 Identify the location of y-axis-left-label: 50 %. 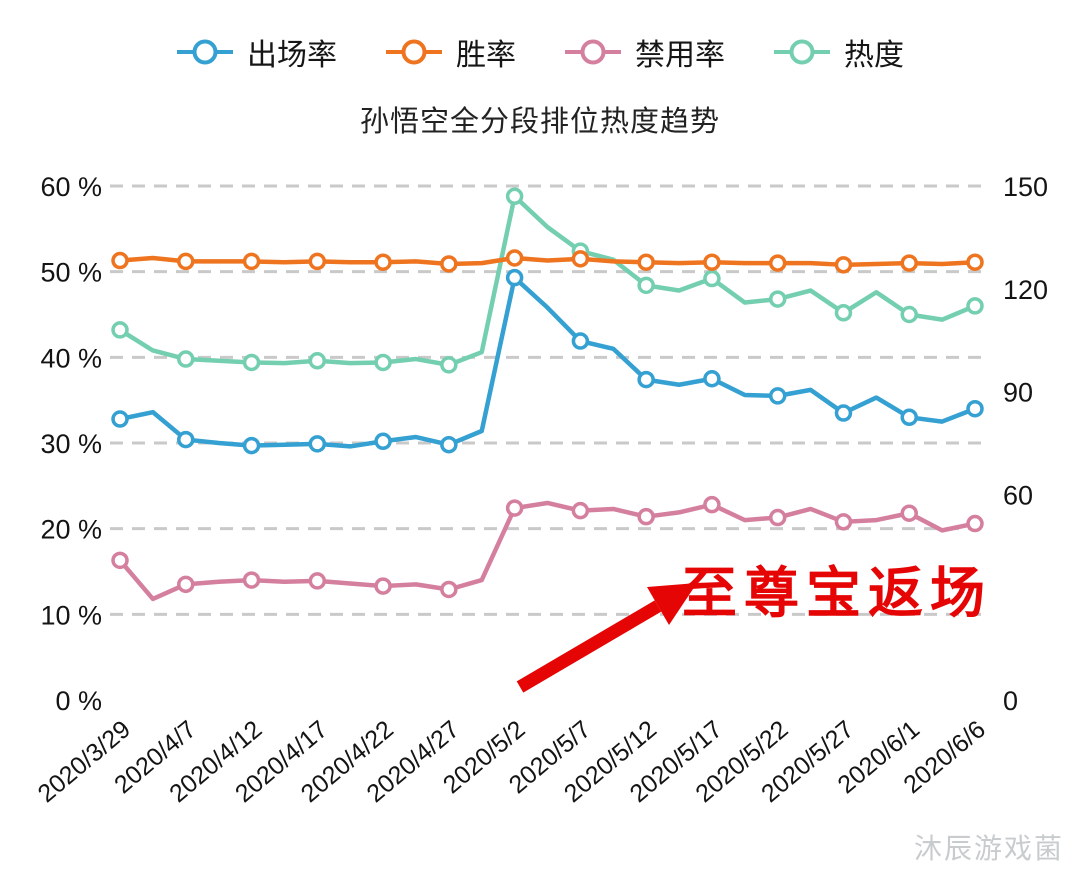
(71, 273).